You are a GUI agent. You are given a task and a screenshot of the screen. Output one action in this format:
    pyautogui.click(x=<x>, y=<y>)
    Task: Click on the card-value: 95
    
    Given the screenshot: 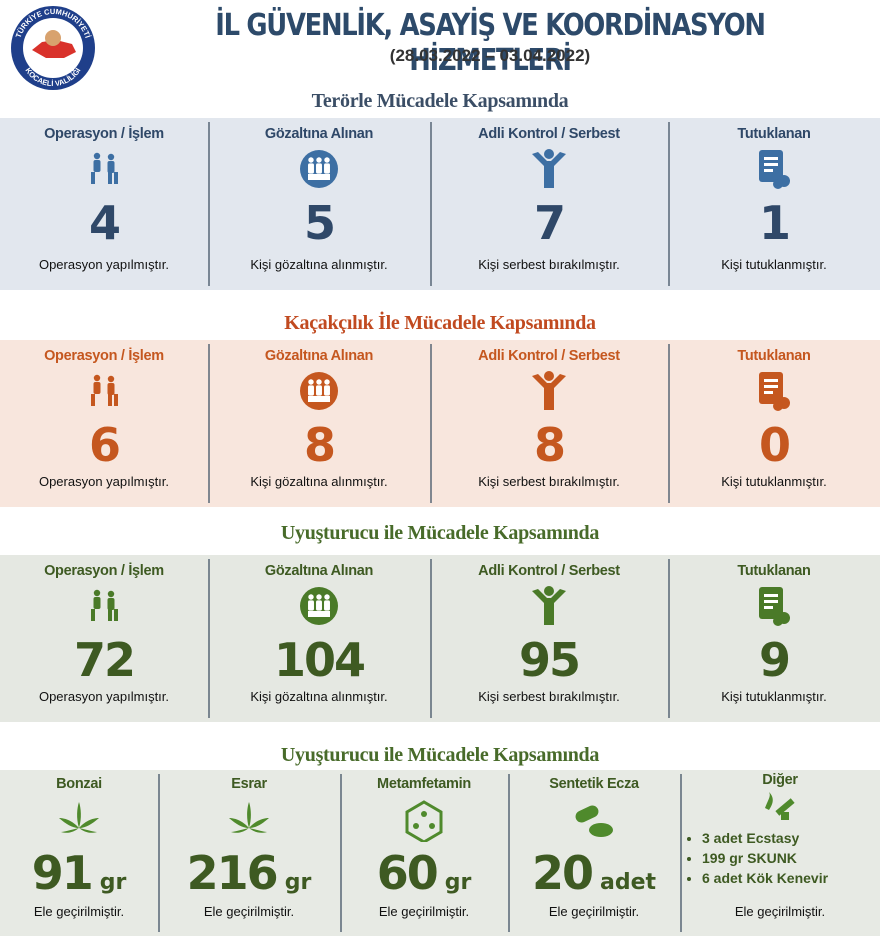 What is the action you would take?
    pyautogui.click(x=549, y=660)
    